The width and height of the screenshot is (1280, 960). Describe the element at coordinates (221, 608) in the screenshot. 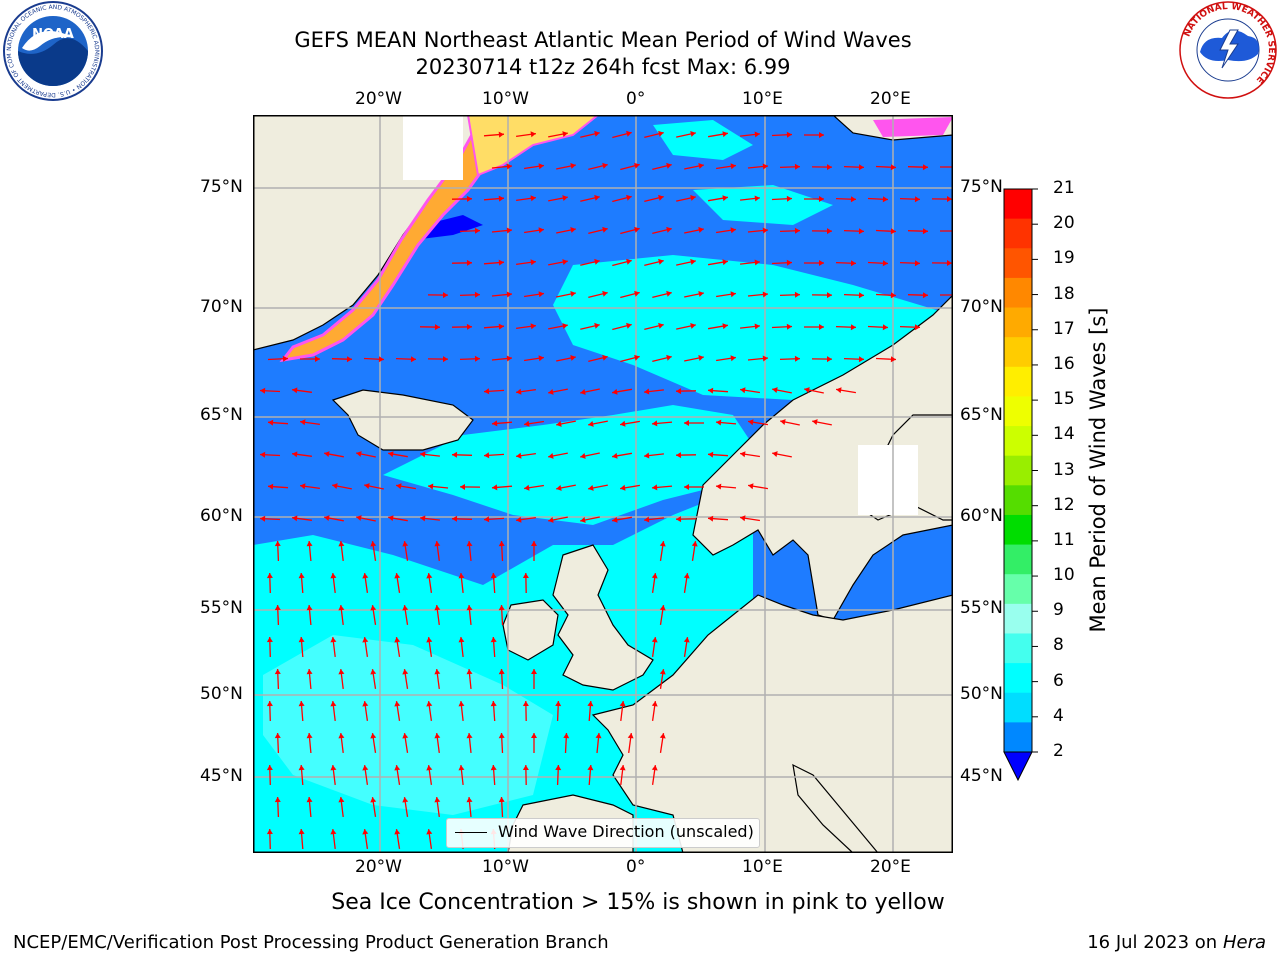

I see `lat-label-left-55n: 55°N` at that location.